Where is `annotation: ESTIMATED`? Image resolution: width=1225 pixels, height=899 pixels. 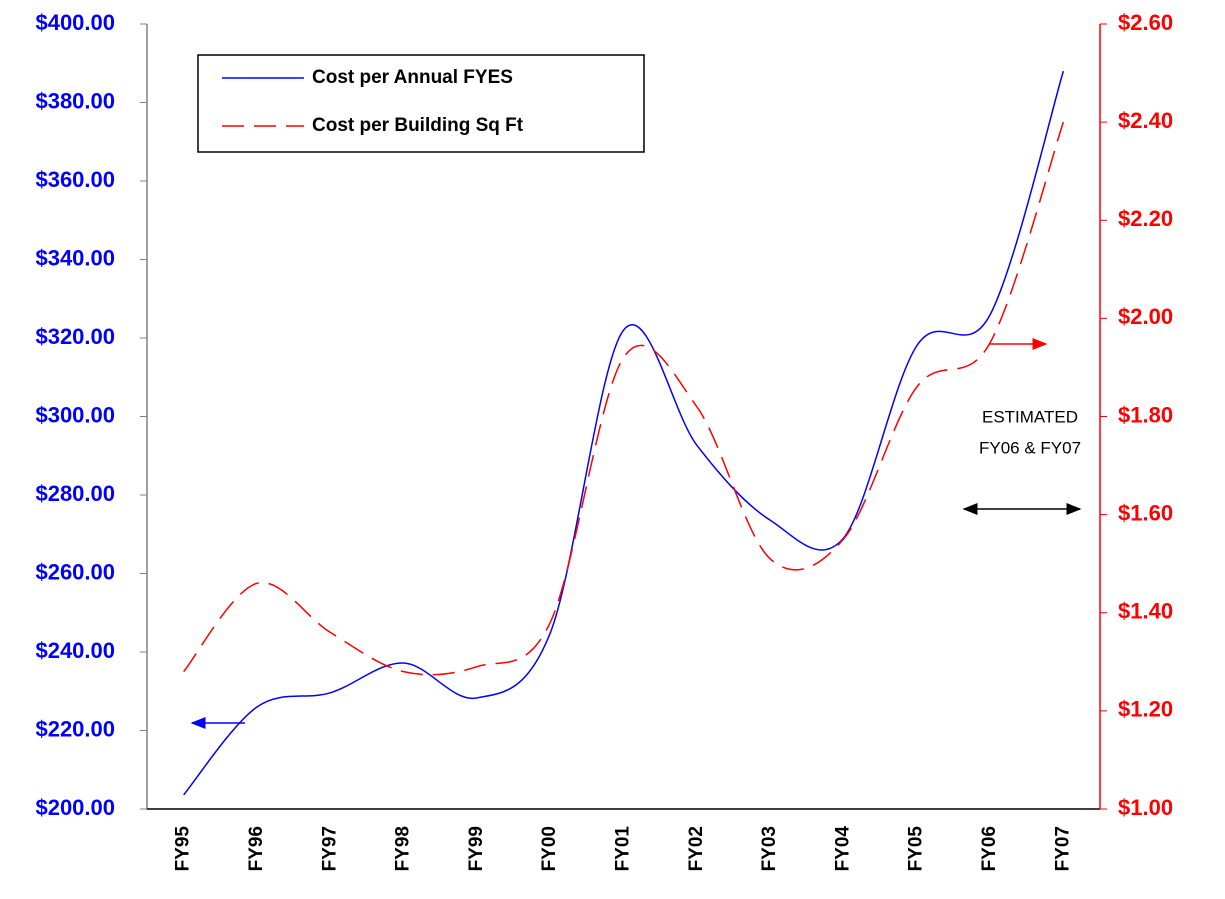 annotation: ESTIMATED is located at coordinates (1030, 416).